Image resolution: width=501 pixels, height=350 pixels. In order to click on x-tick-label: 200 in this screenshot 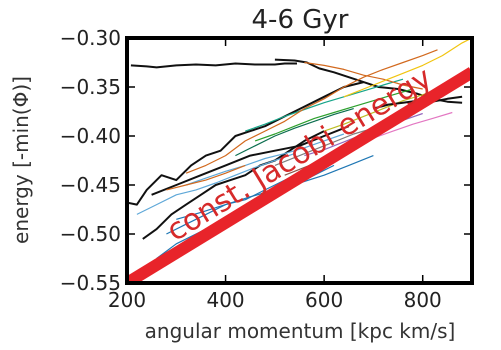, I will do `click(127, 300)`.